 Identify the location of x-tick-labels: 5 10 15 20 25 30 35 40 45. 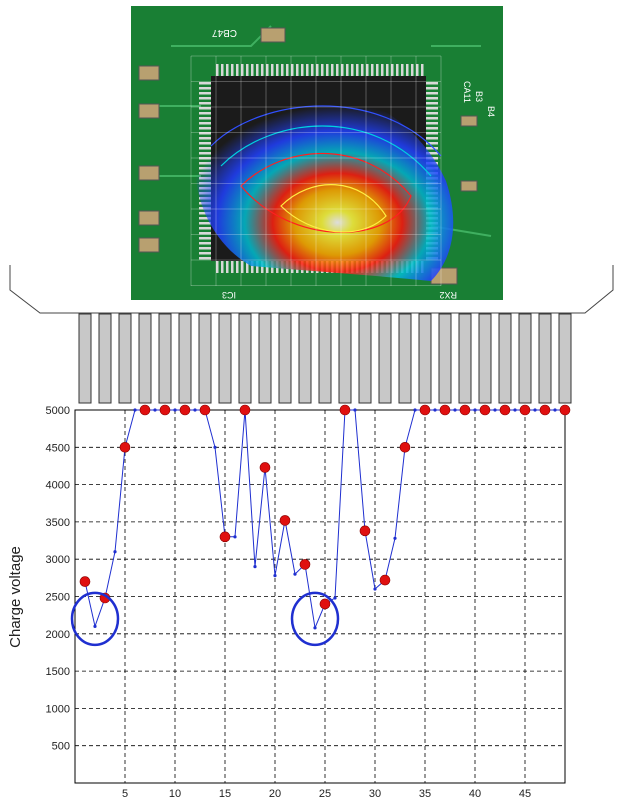
(326, 794).